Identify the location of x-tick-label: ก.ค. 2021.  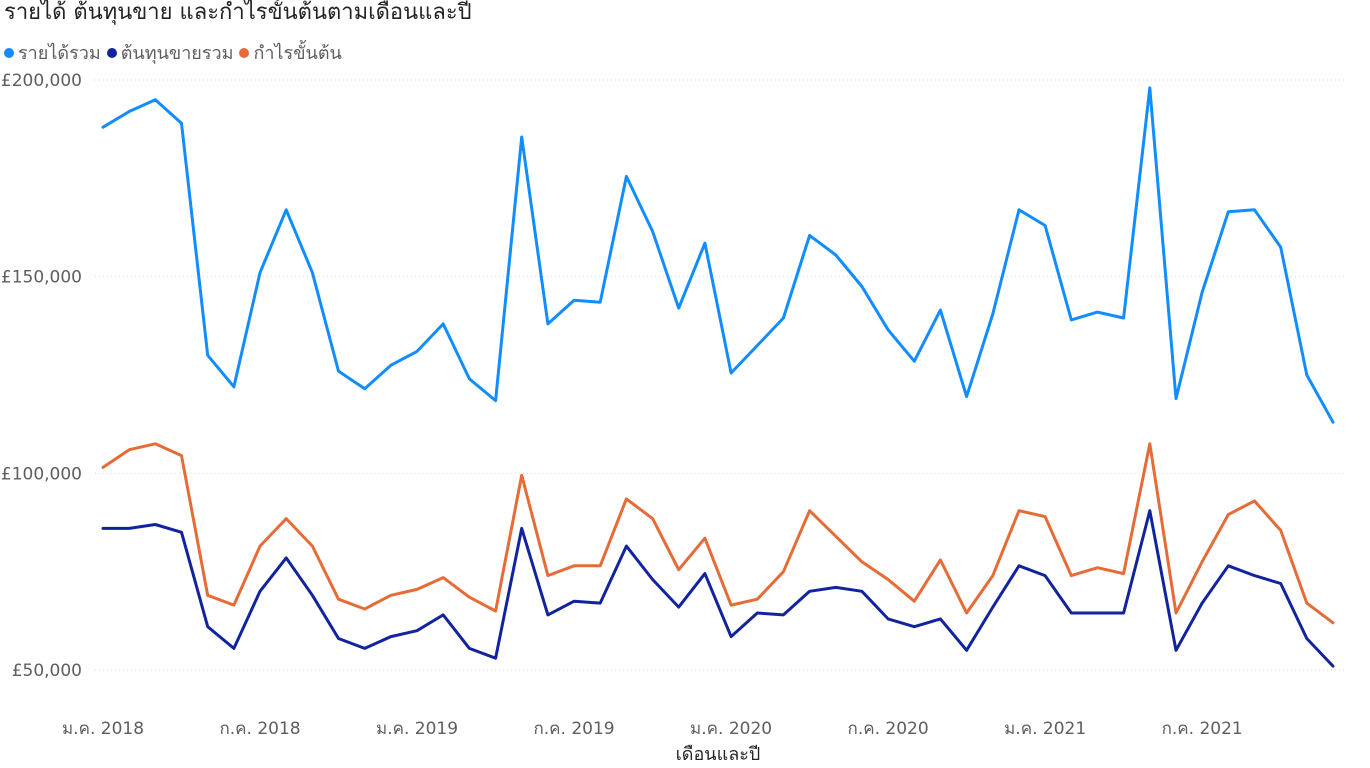
(1202, 729).